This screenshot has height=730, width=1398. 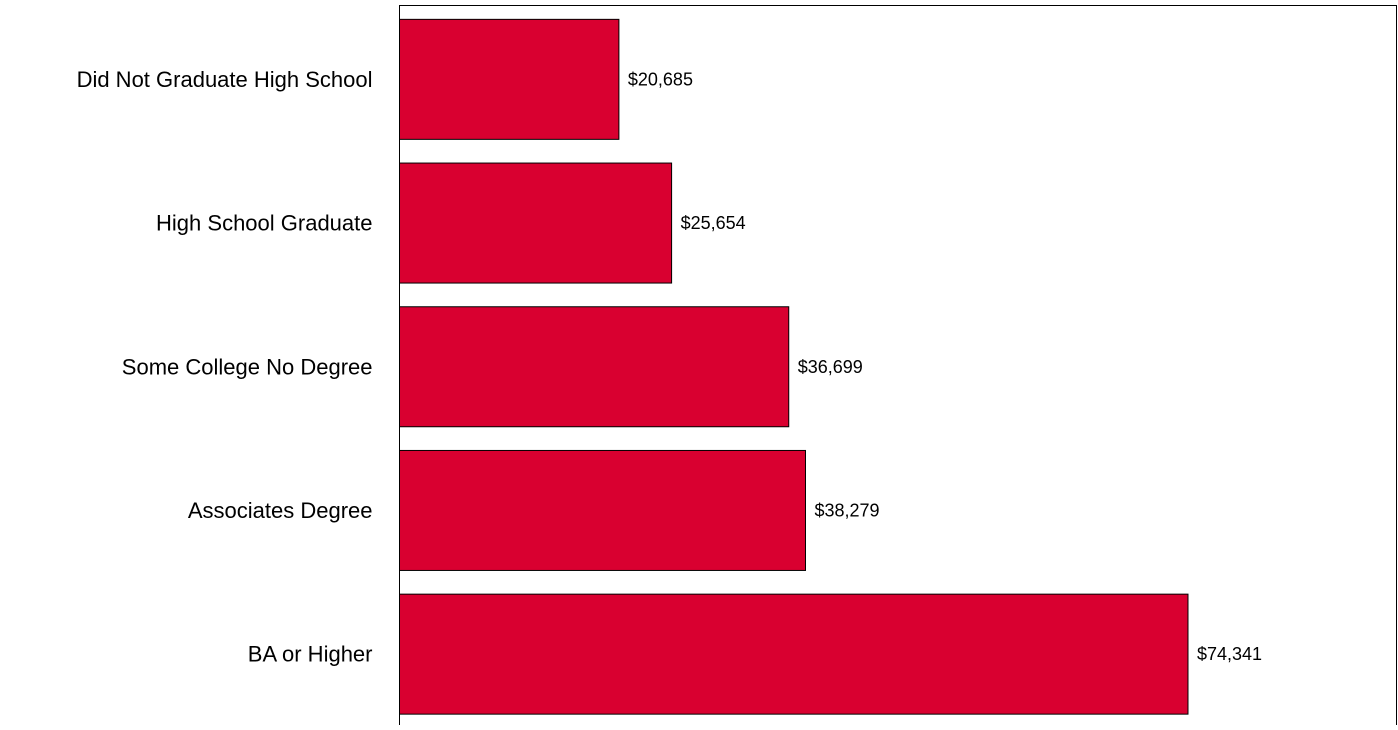 What do you see at coordinates (794, 654) in the screenshot?
I see `bar-ba-or-higher` at bounding box center [794, 654].